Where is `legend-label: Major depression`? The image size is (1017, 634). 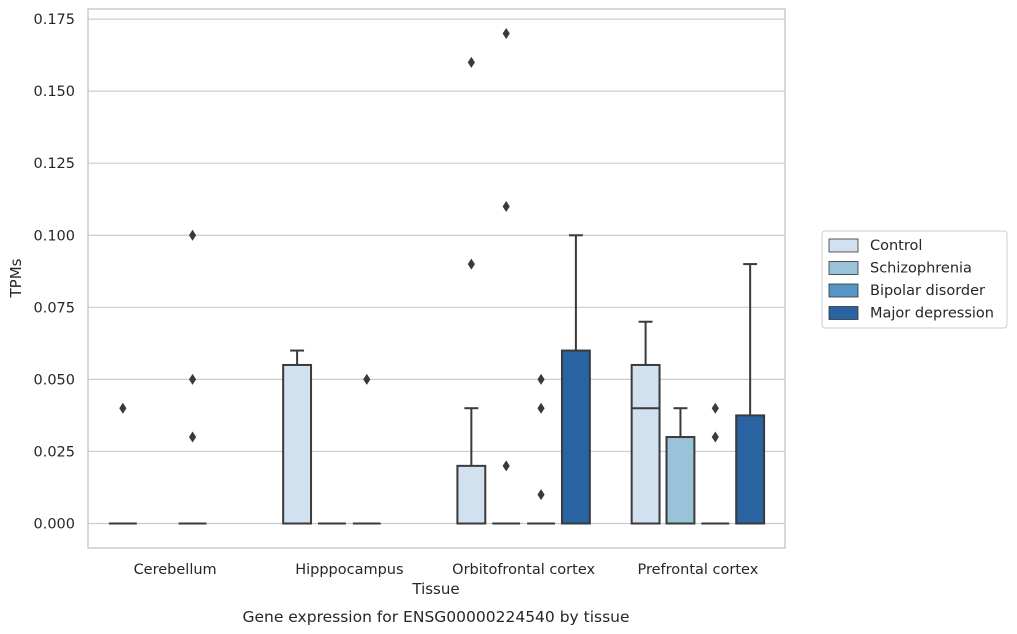 legend-label: Major depression is located at coordinates (932, 314).